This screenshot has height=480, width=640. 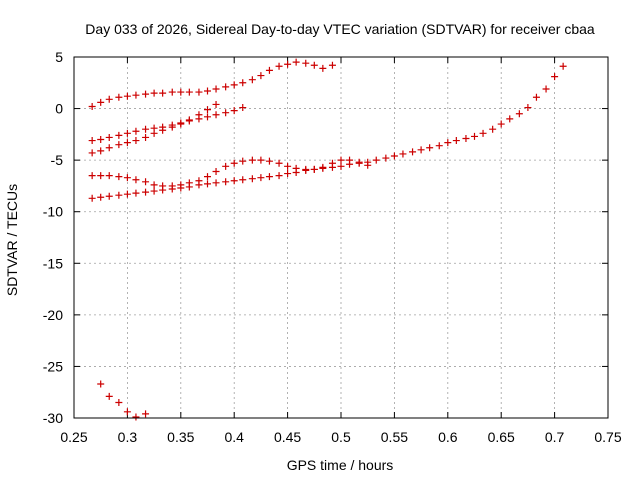 I want to click on y-tick-label: -15, so click(x=53, y=263).